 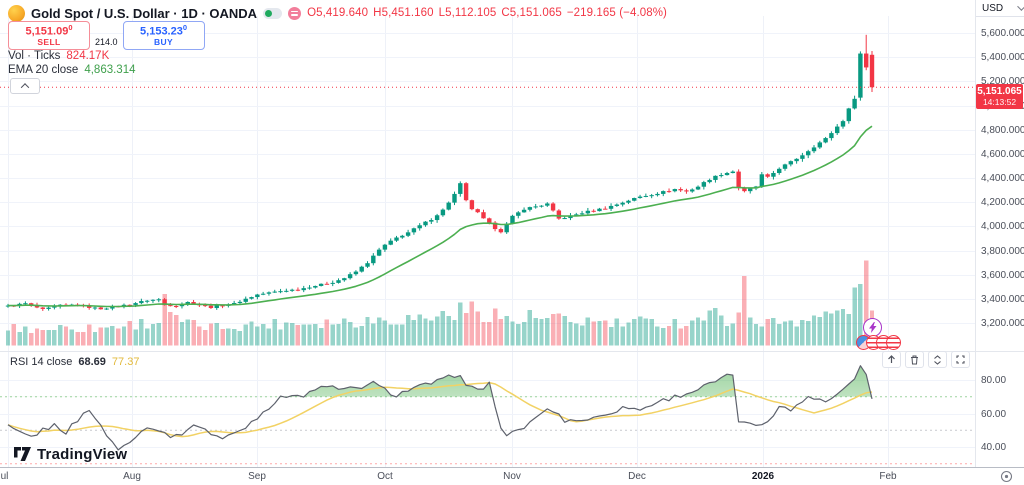 I want to click on price-axis-label: 4,600.000, so click(x=1002, y=154).